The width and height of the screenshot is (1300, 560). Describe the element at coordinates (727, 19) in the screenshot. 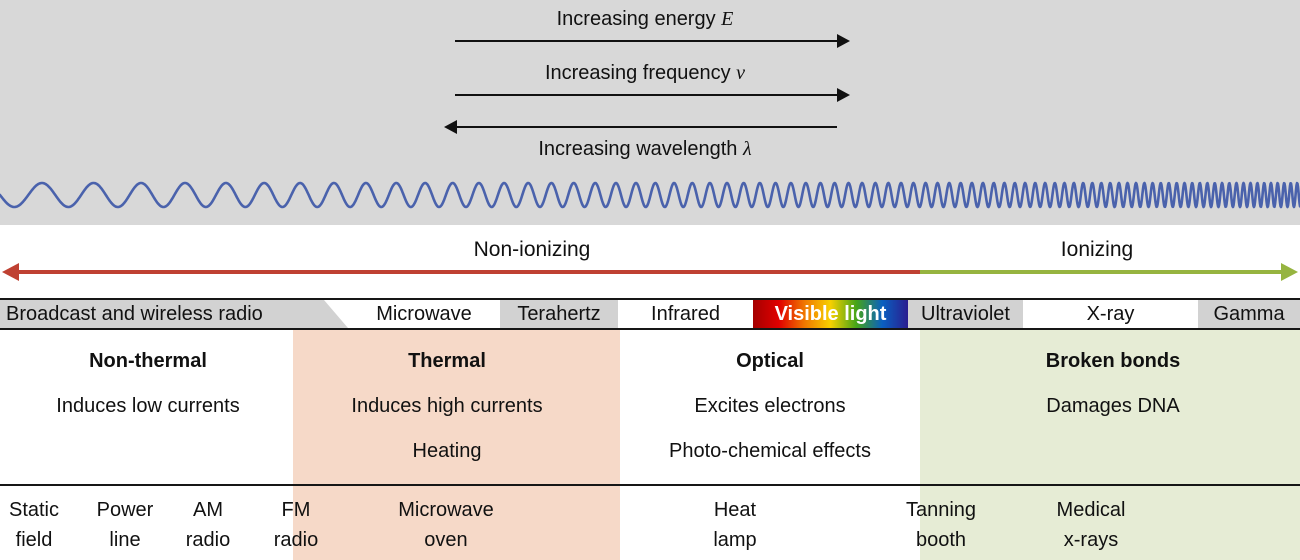

I see `energy-variable: E` at that location.